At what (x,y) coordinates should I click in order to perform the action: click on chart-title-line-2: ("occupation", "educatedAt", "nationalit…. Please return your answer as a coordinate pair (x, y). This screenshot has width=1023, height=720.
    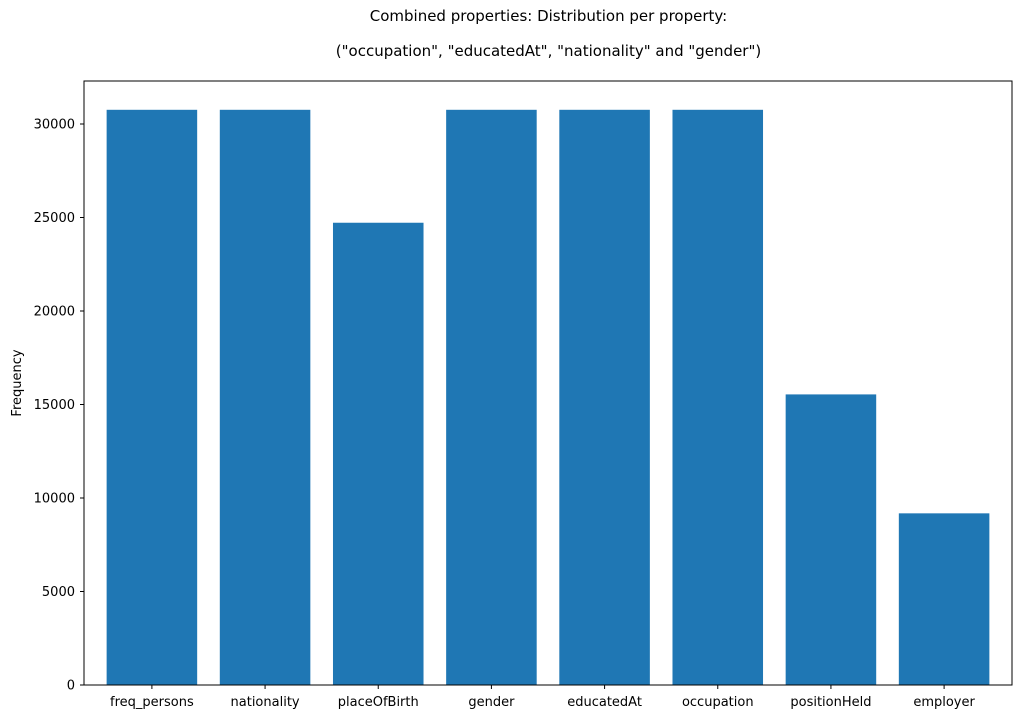
    Looking at the image, I should click on (548, 51).